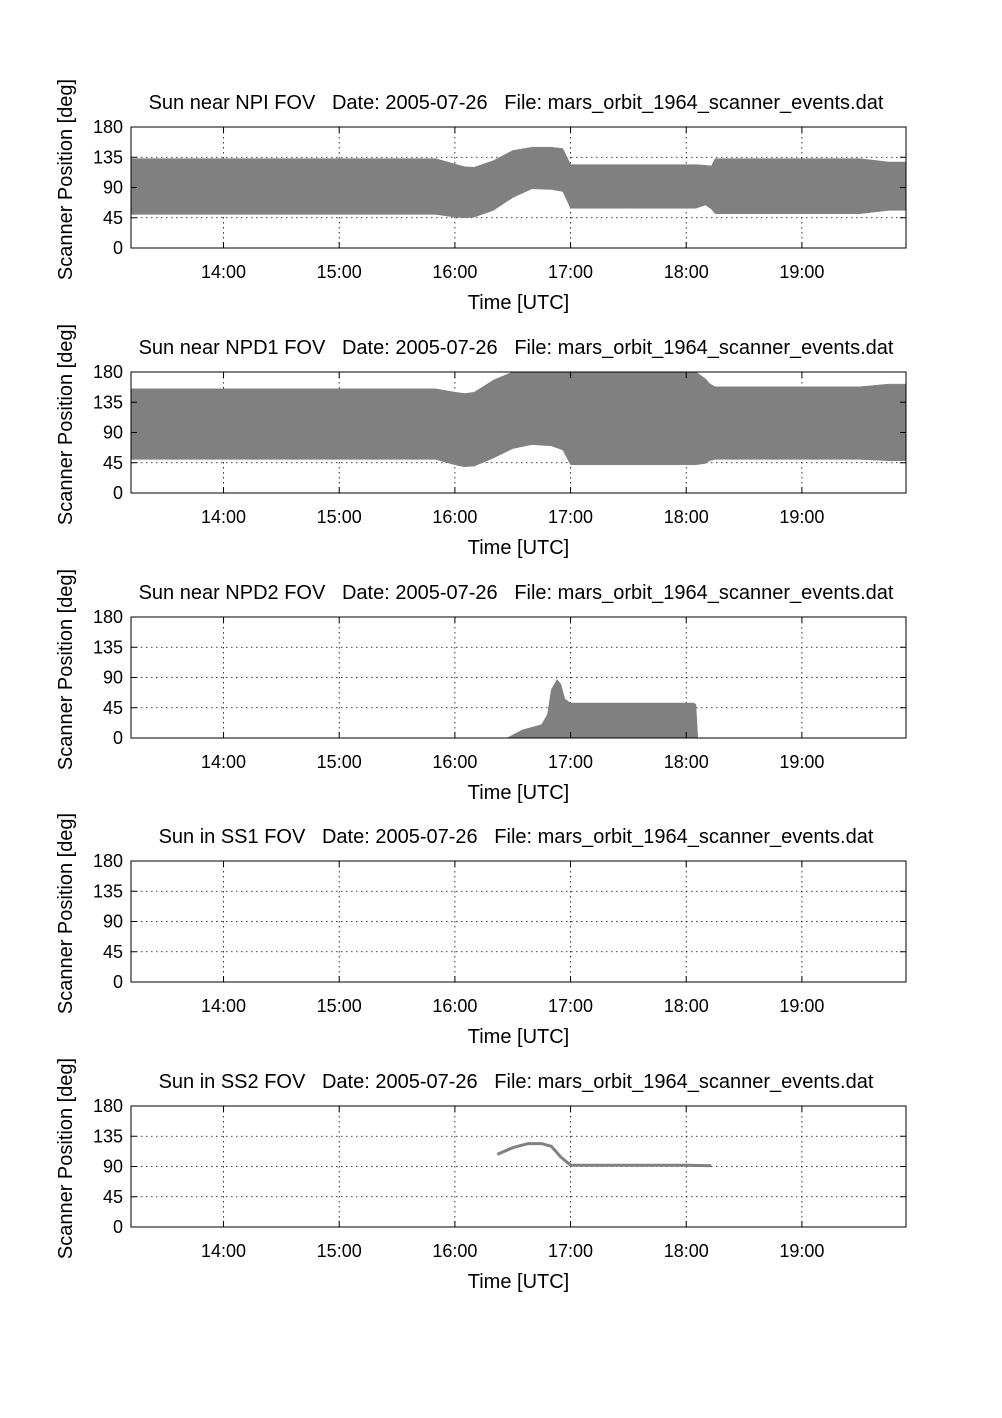 The image size is (1002, 1418). I want to click on data-line, so click(604, 1155).